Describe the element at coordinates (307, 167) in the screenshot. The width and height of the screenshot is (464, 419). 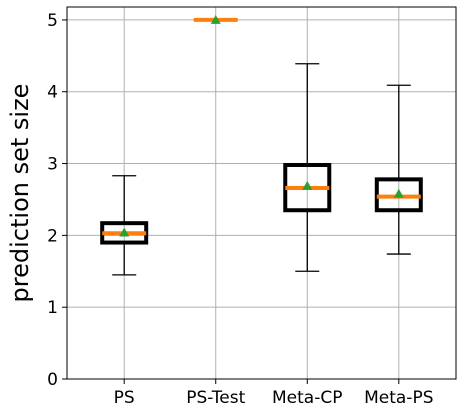
I see `box-meta-cp` at that location.